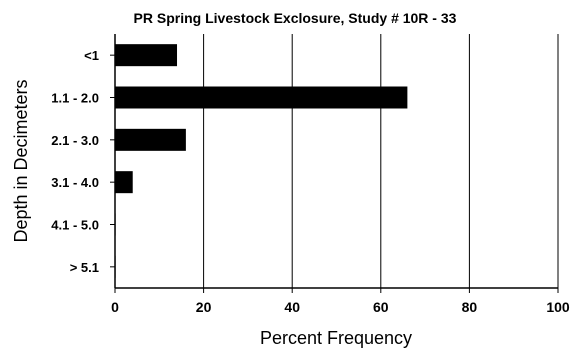 The width and height of the screenshot is (574, 350). Describe the element at coordinates (558, 307) in the screenshot. I see `x-tick-label: 100` at that location.